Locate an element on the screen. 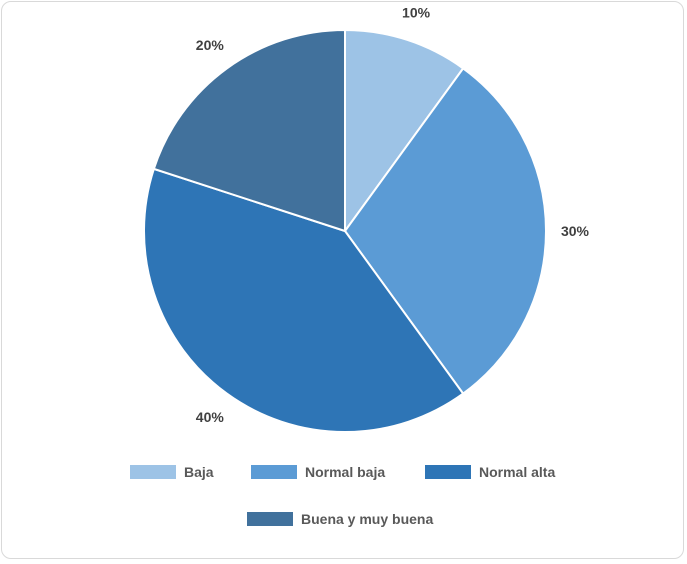 The height and width of the screenshot is (564, 687). data-label-normal-alta: 40% is located at coordinates (210, 417).